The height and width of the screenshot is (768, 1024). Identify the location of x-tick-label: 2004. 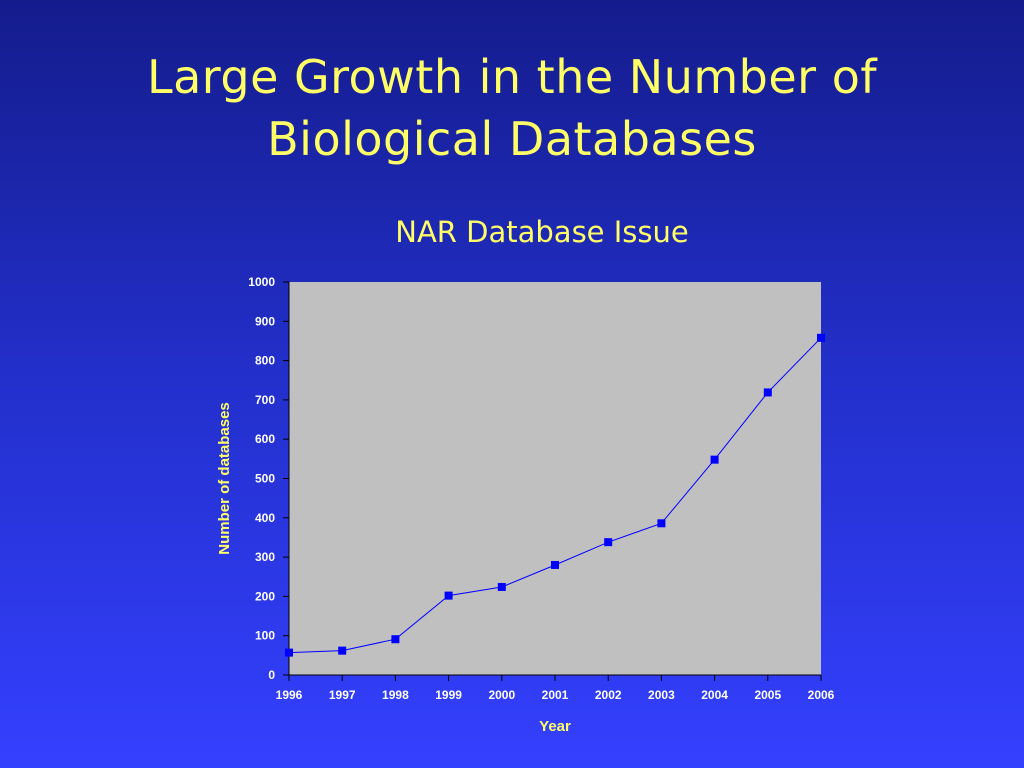
(714, 695).